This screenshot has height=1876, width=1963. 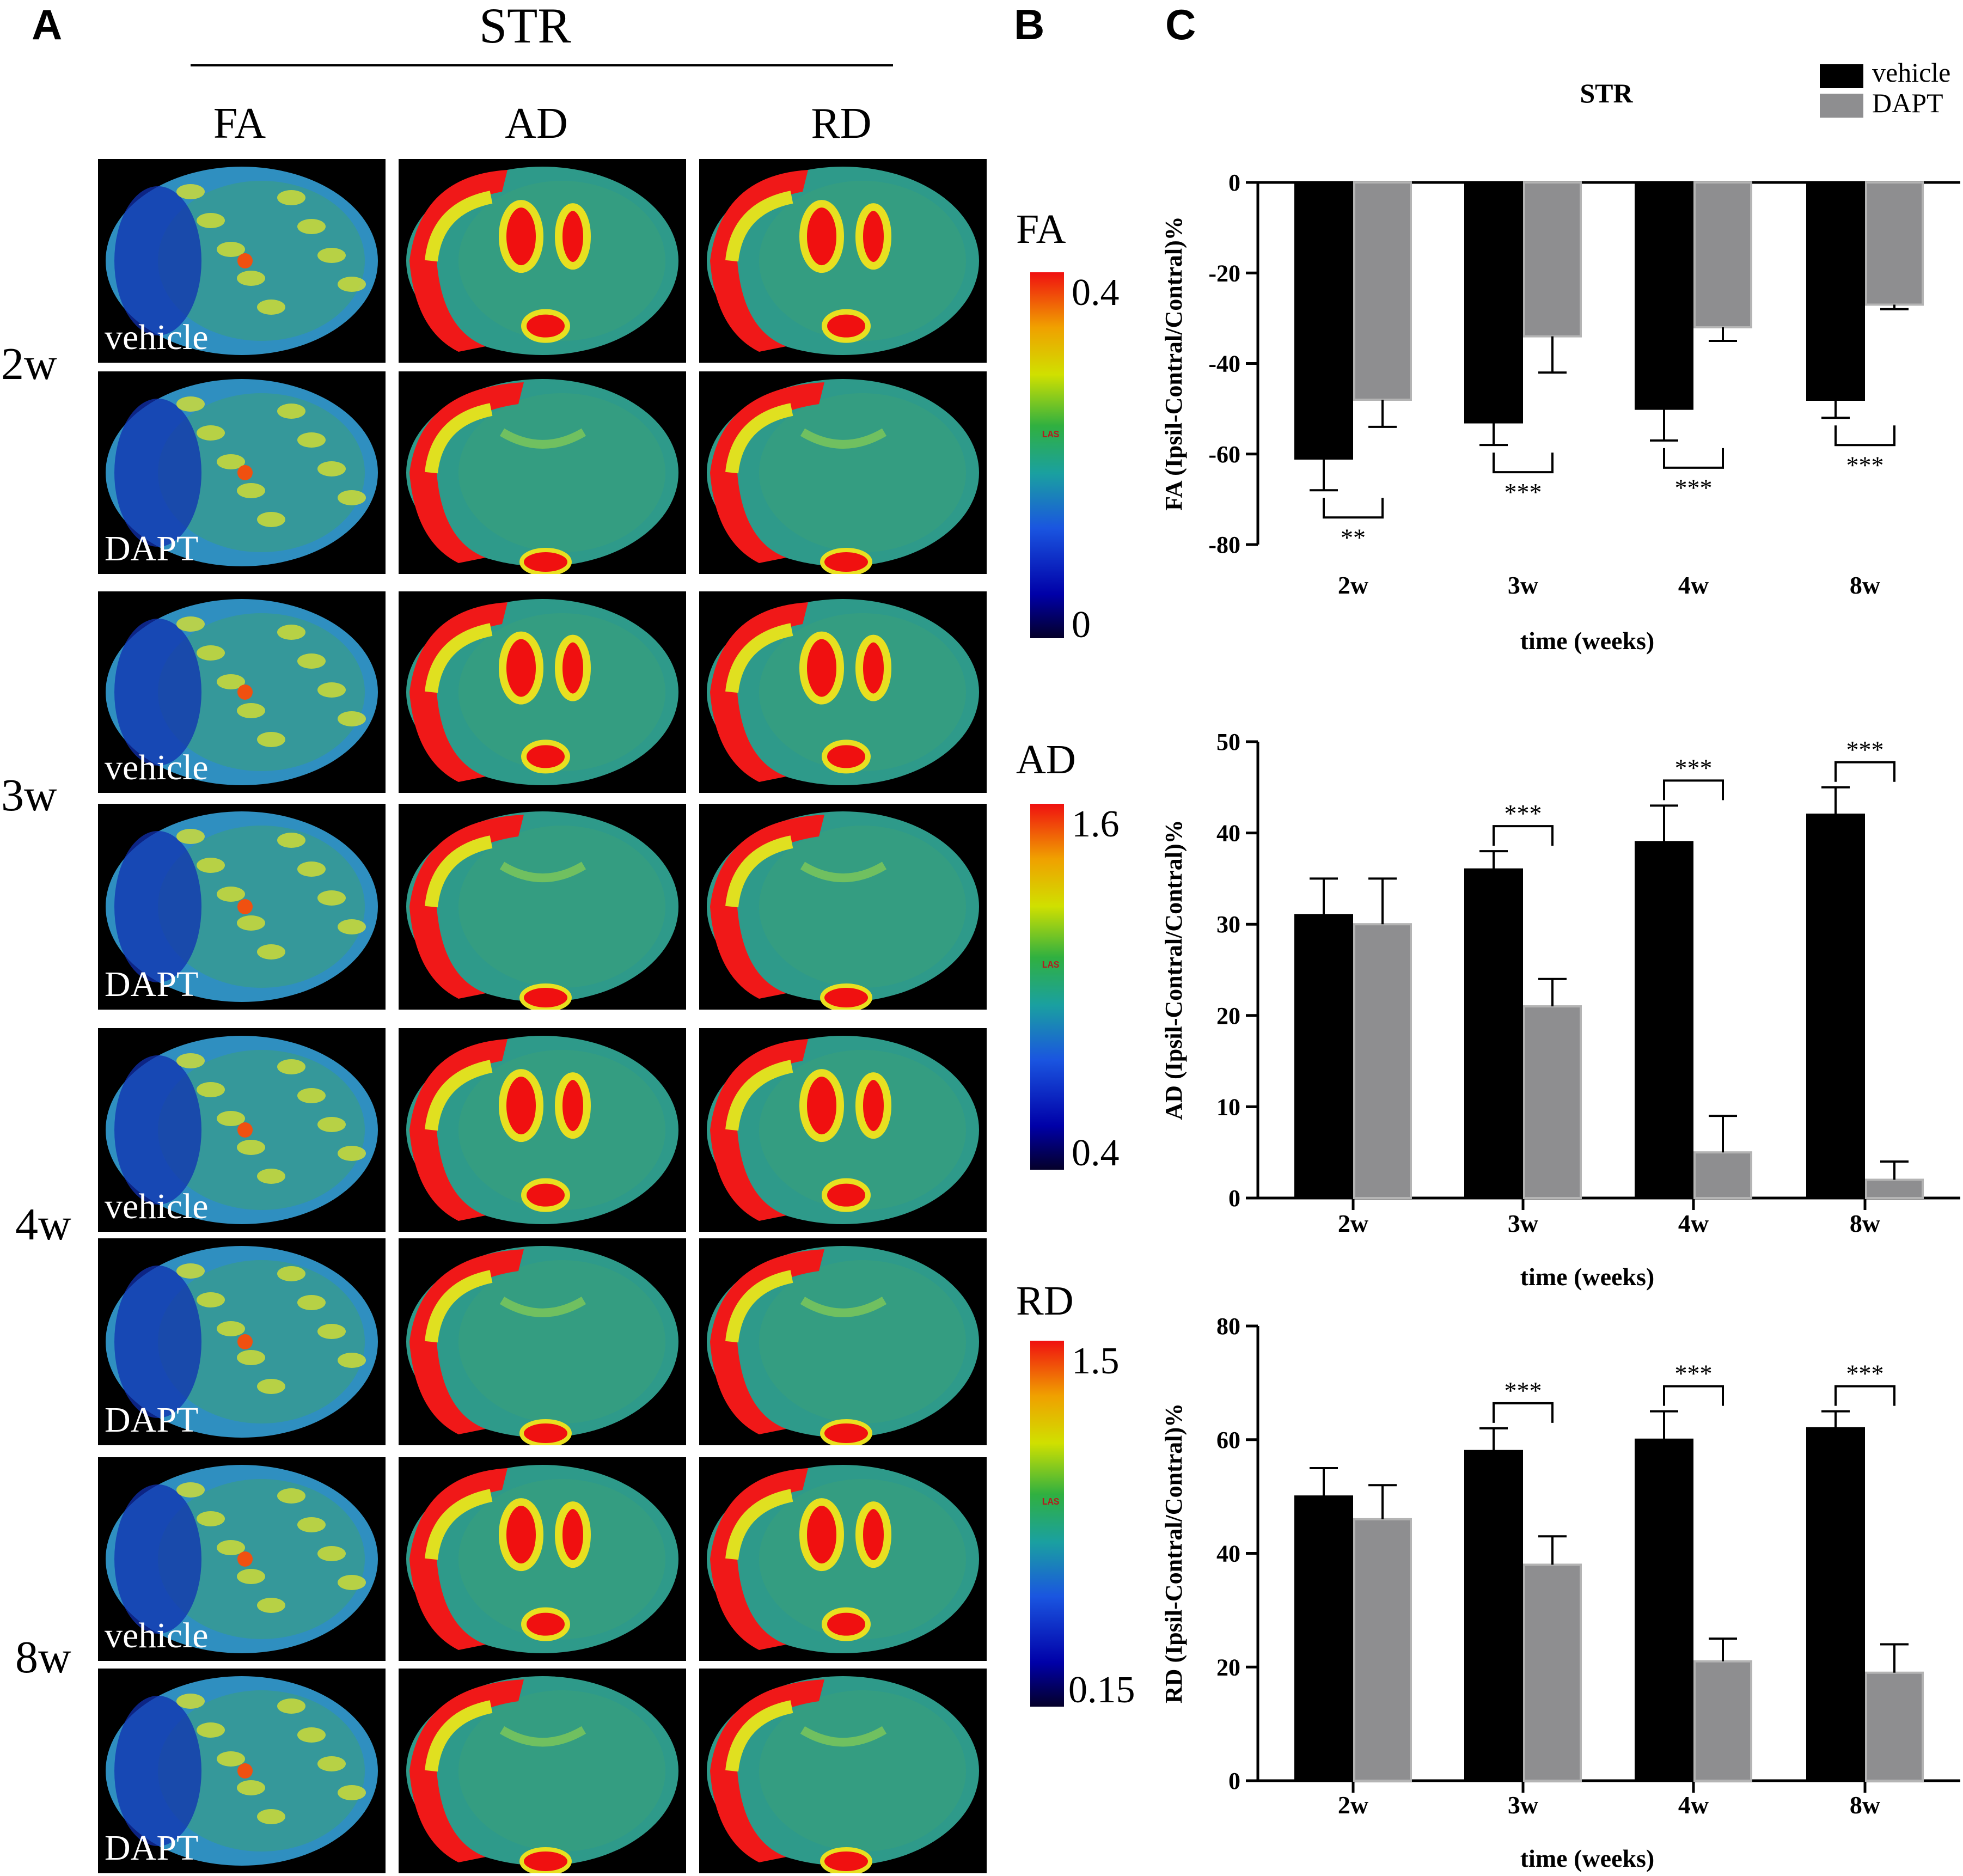 I want to click on chart-ad-bar-dapt-2w, so click(x=1382, y=1061).